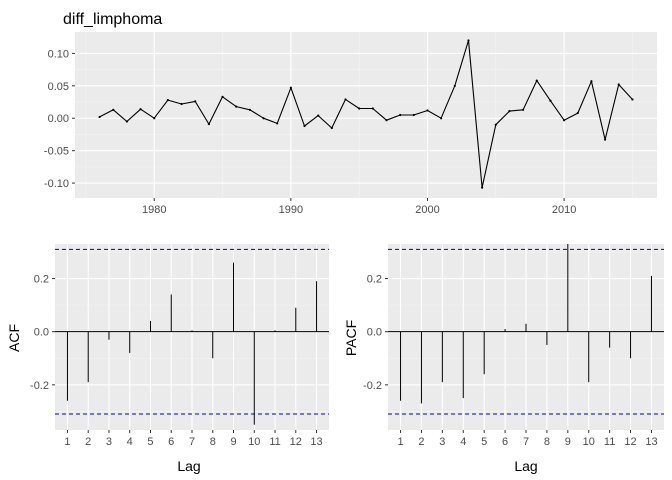 This screenshot has width=672, height=480. Describe the element at coordinates (14, 338) in the screenshot. I see `acf-y-axis-label: ACF` at that location.